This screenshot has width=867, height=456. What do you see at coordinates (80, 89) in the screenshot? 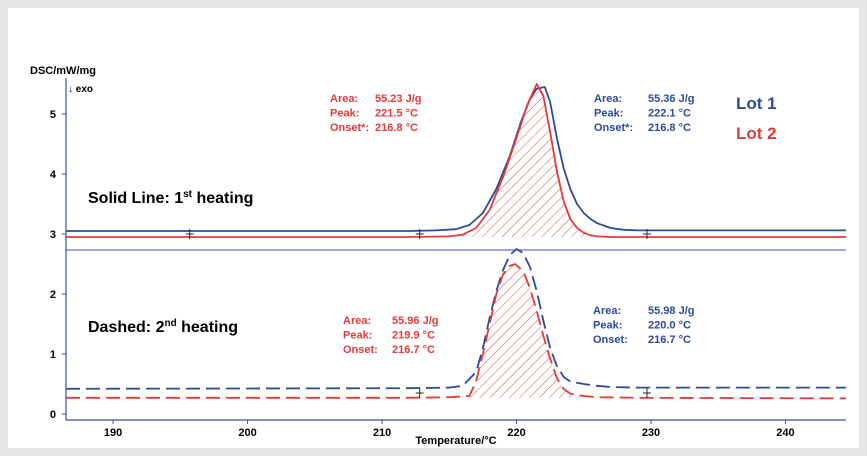
I see `exo-label: ↓ exo` at bounding box center [80, 89].